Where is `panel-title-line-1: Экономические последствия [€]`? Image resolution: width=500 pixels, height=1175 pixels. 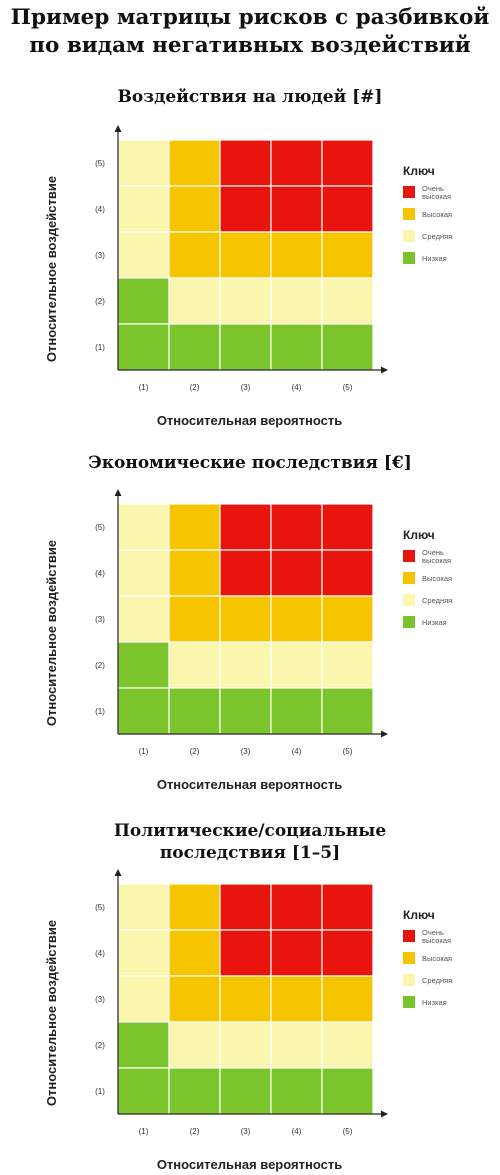
panel-title-line-1: Экономические последствия [€] is located at coordinates (250, 463).